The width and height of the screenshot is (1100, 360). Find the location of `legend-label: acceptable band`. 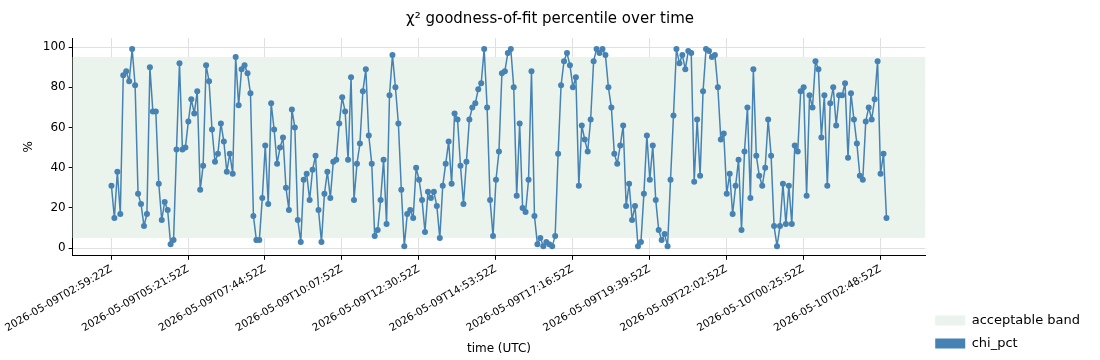

legend-label: acceptable band is located at coordinates (1025, 319).